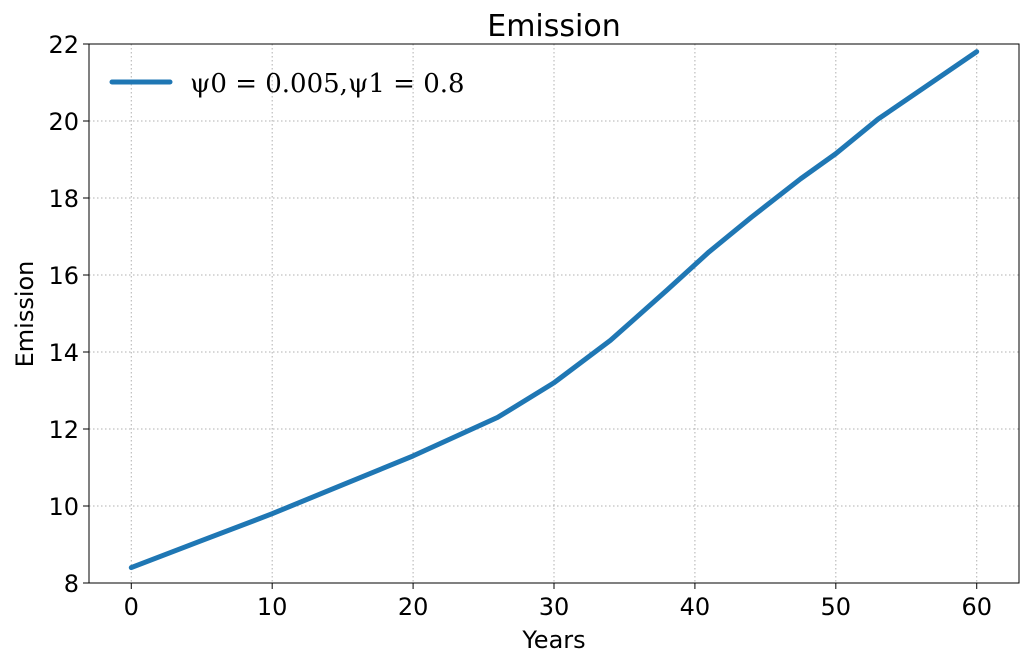  Describe the element at coordinates (327, 84) in the screenshot. I see `legend-label: ψ0 = 0.005,ψ1 = 0.8` at that location.